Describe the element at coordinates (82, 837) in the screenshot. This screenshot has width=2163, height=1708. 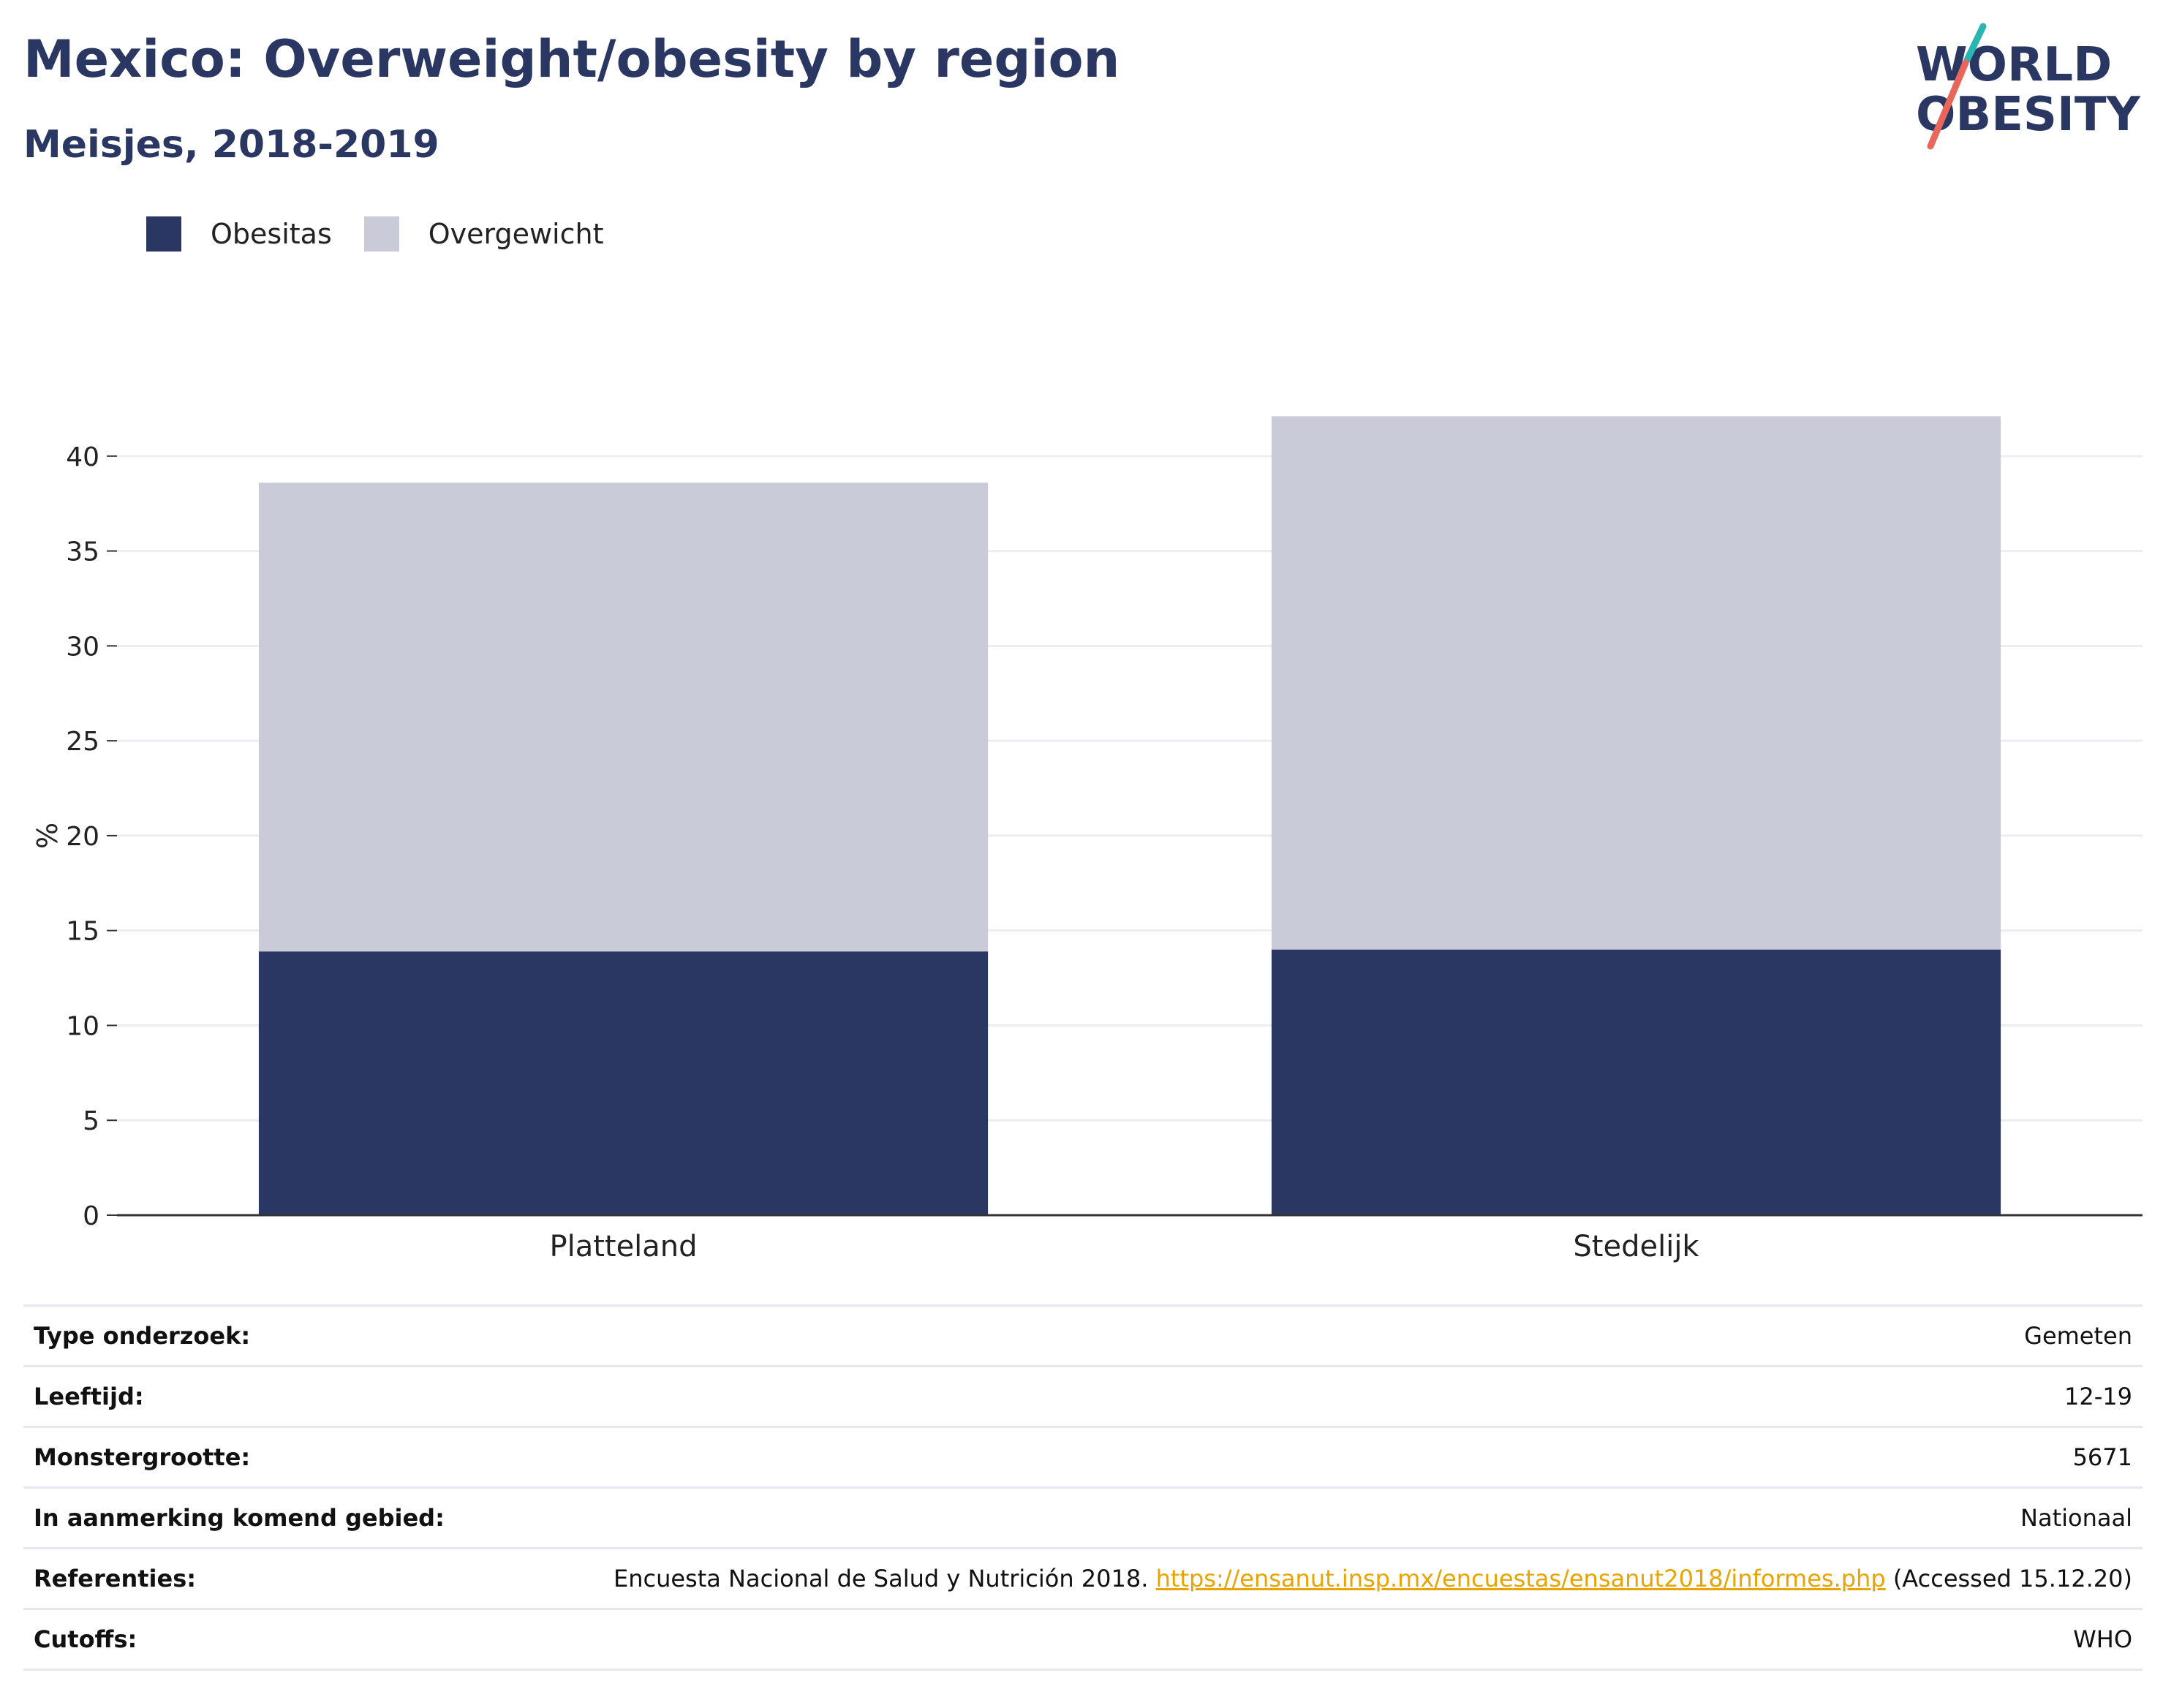
I see `y-tick-label: 20` at that location.